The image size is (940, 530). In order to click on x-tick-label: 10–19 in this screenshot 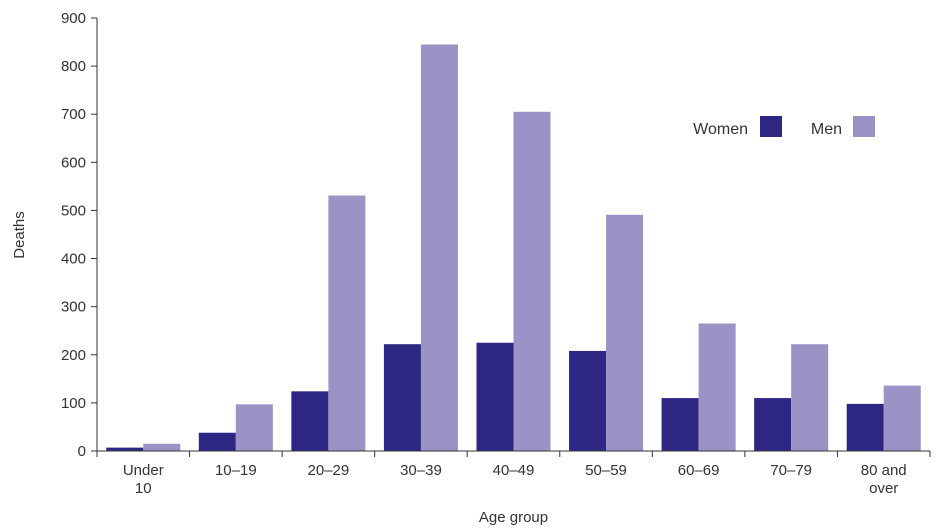, I will do `click(236, 470)`.